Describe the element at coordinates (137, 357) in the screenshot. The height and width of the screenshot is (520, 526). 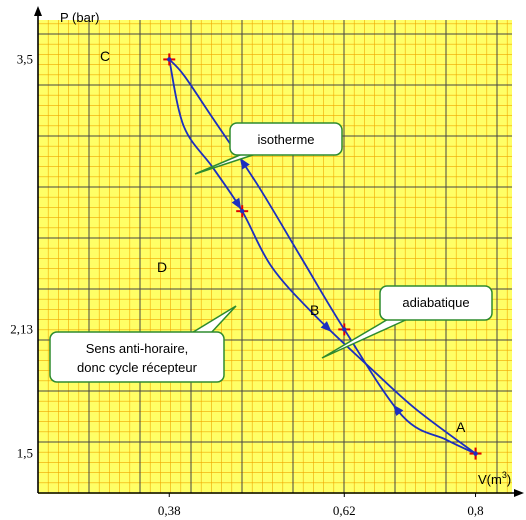
I see `callout-sens-box` at that location.